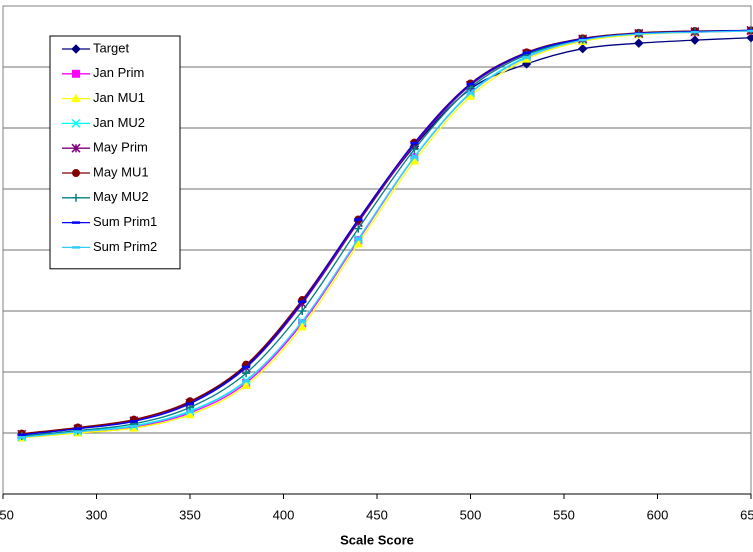  Describe the element at coordinates (119, 122) in the screenshot. I see `legend-label: Jan MU2` at that location.